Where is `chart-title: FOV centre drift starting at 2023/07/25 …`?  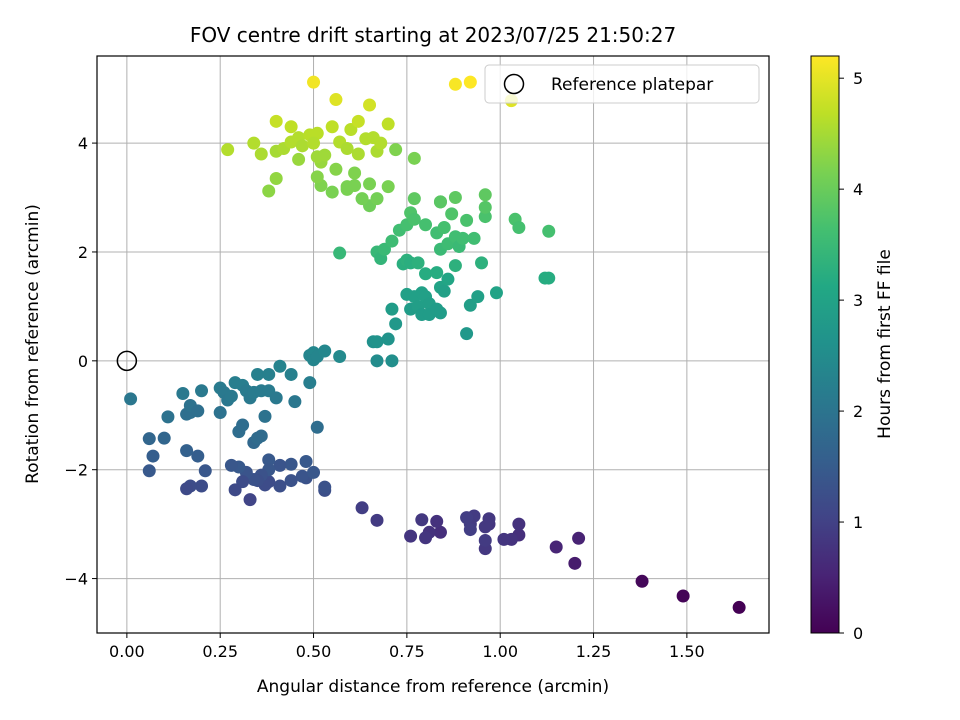 chart-title: FOV centre drift starting at 2023/07/25 … is located at coordinates (433, 35).